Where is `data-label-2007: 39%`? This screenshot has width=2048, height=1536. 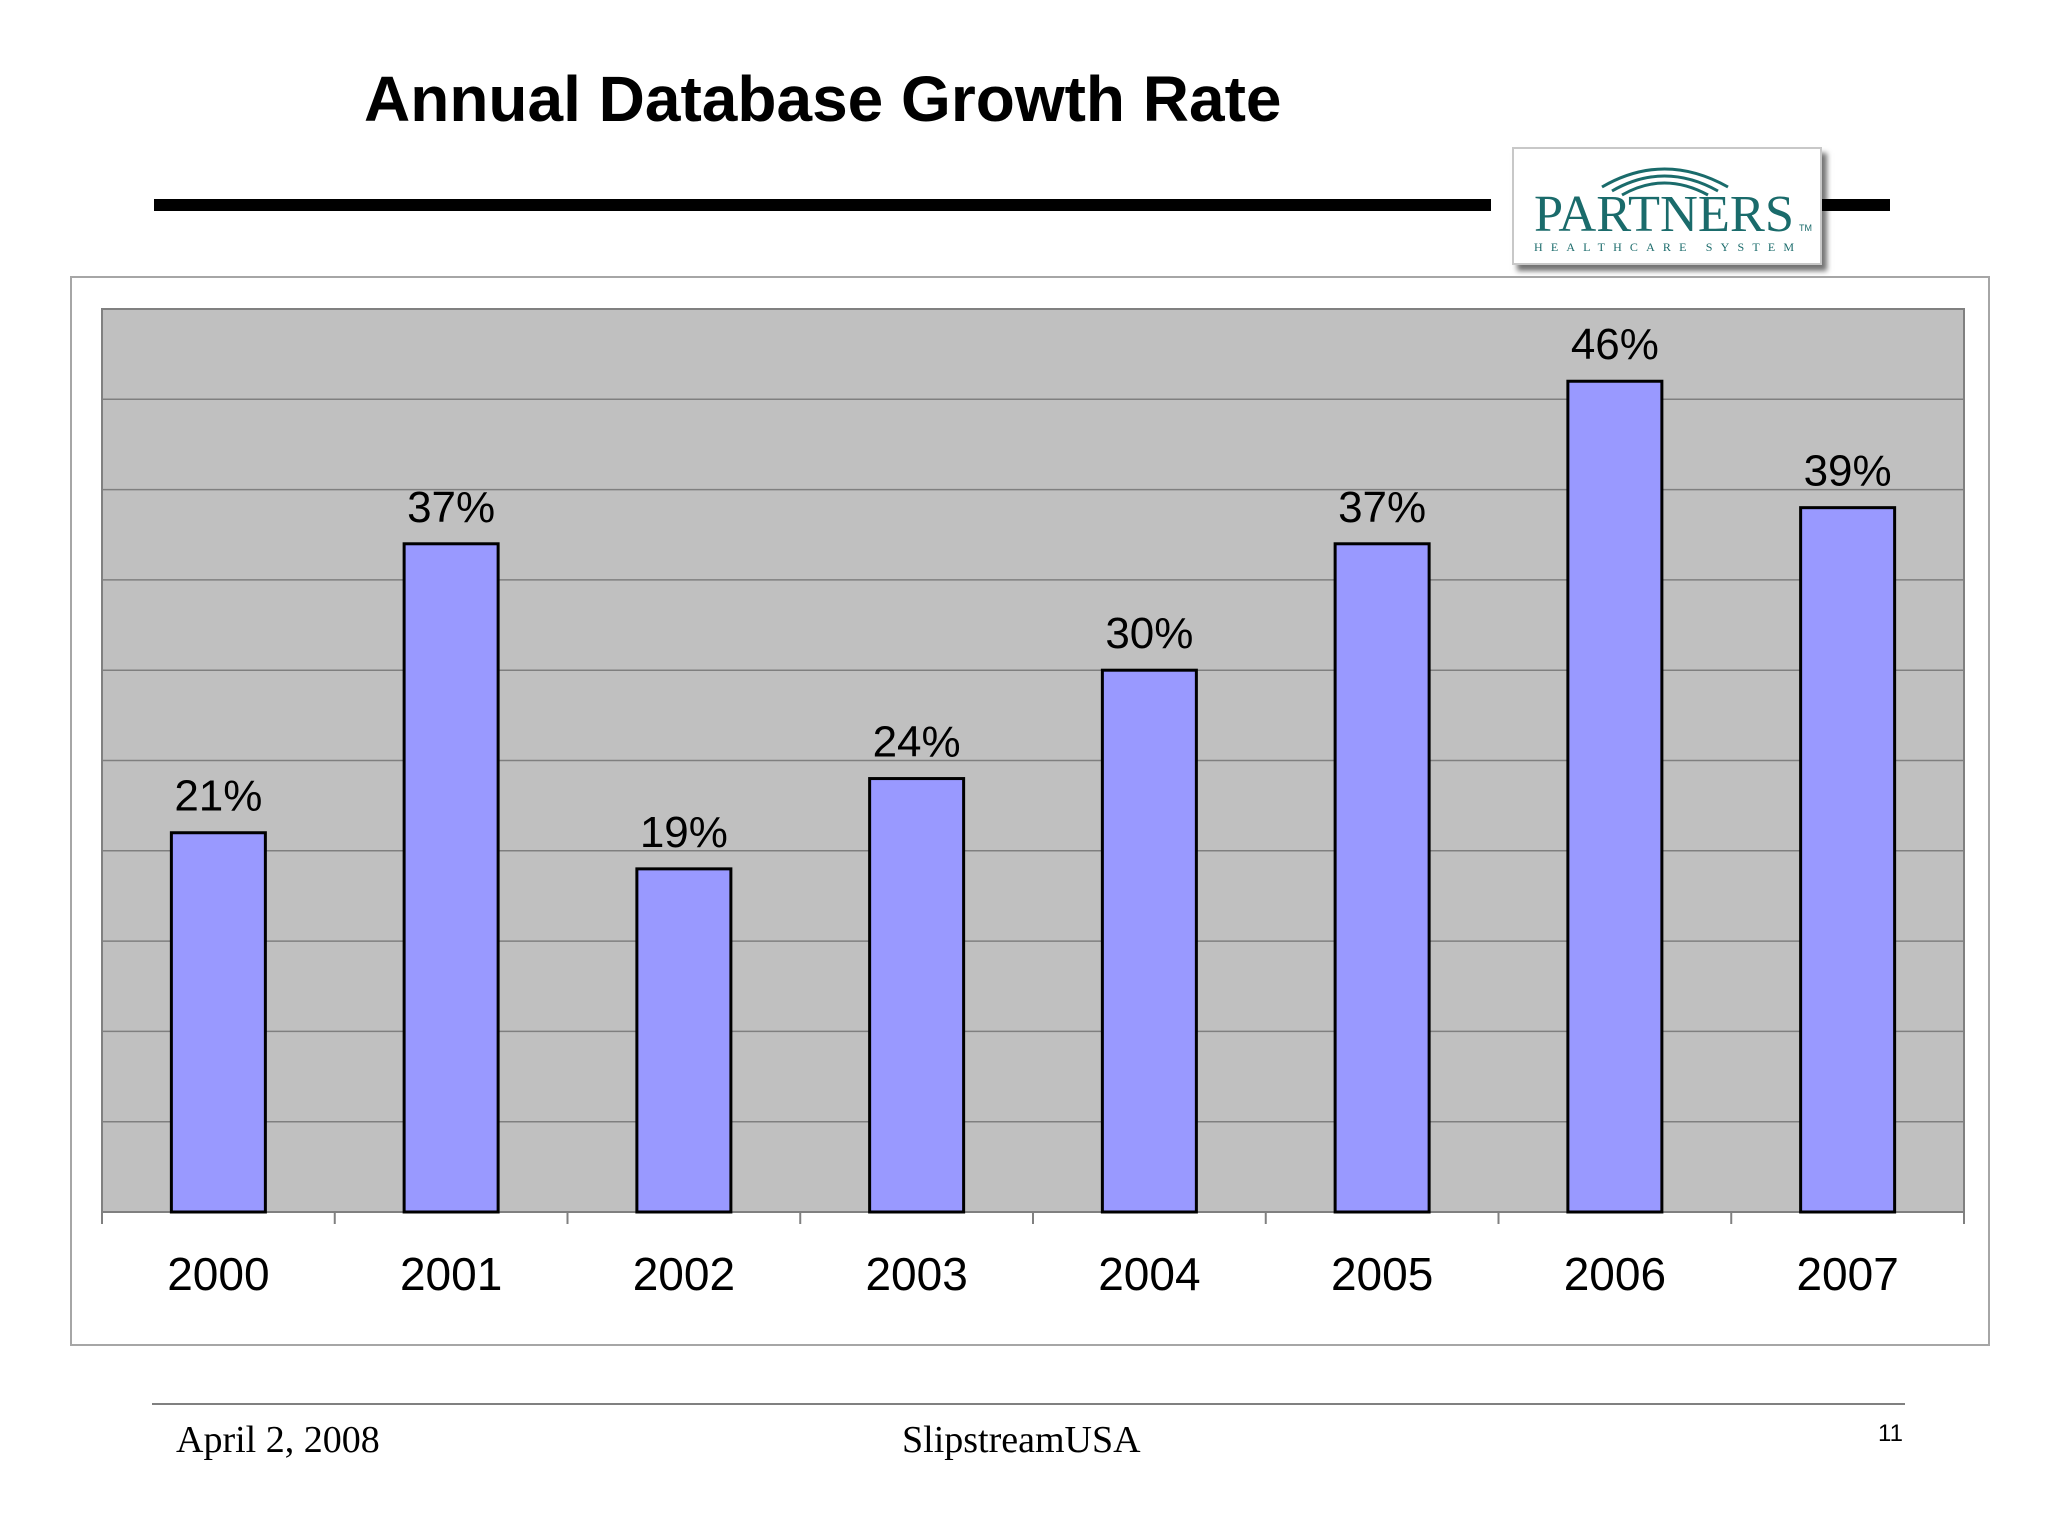
data-label-2007: 39% is located at coordinates (1848, 471).